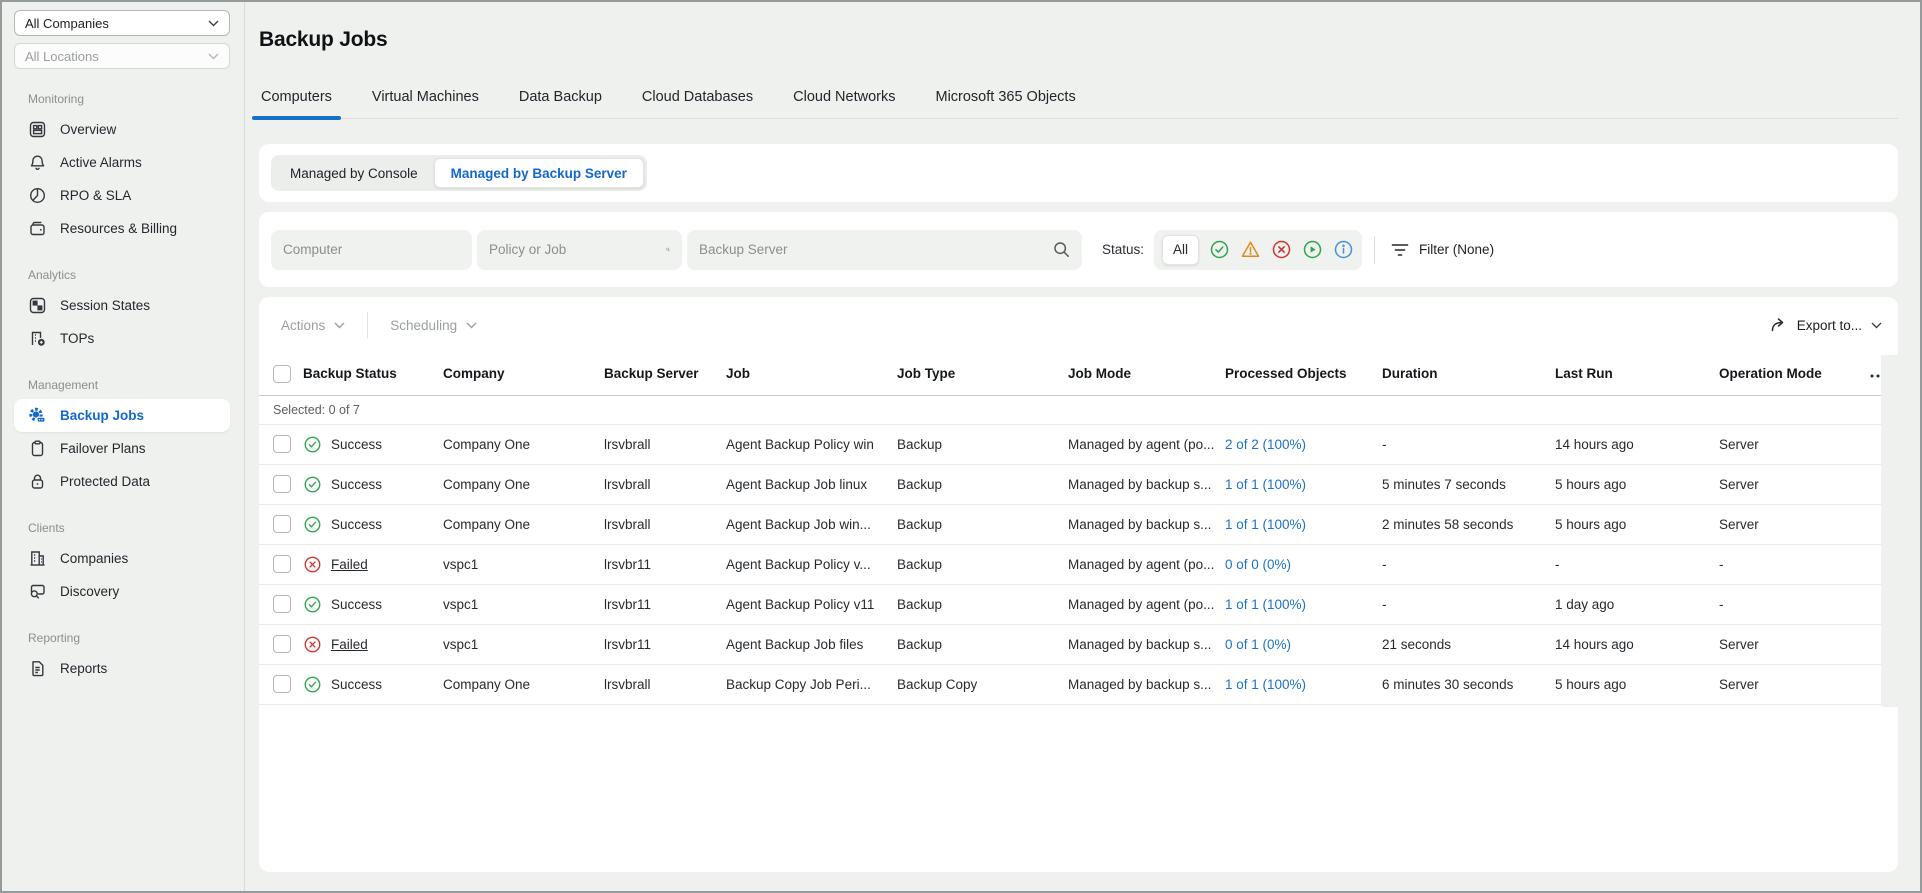  Describe the element at coordinates (811, 374) in the screenshot. I see `column-job: Job` at that location.